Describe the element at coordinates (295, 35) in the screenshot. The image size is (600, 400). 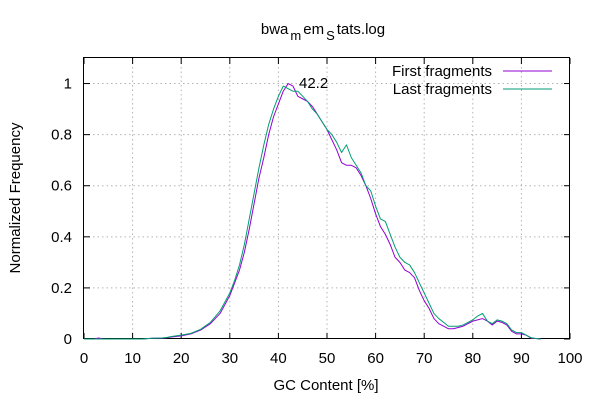
I see `title-subscript-part: m` at that location.